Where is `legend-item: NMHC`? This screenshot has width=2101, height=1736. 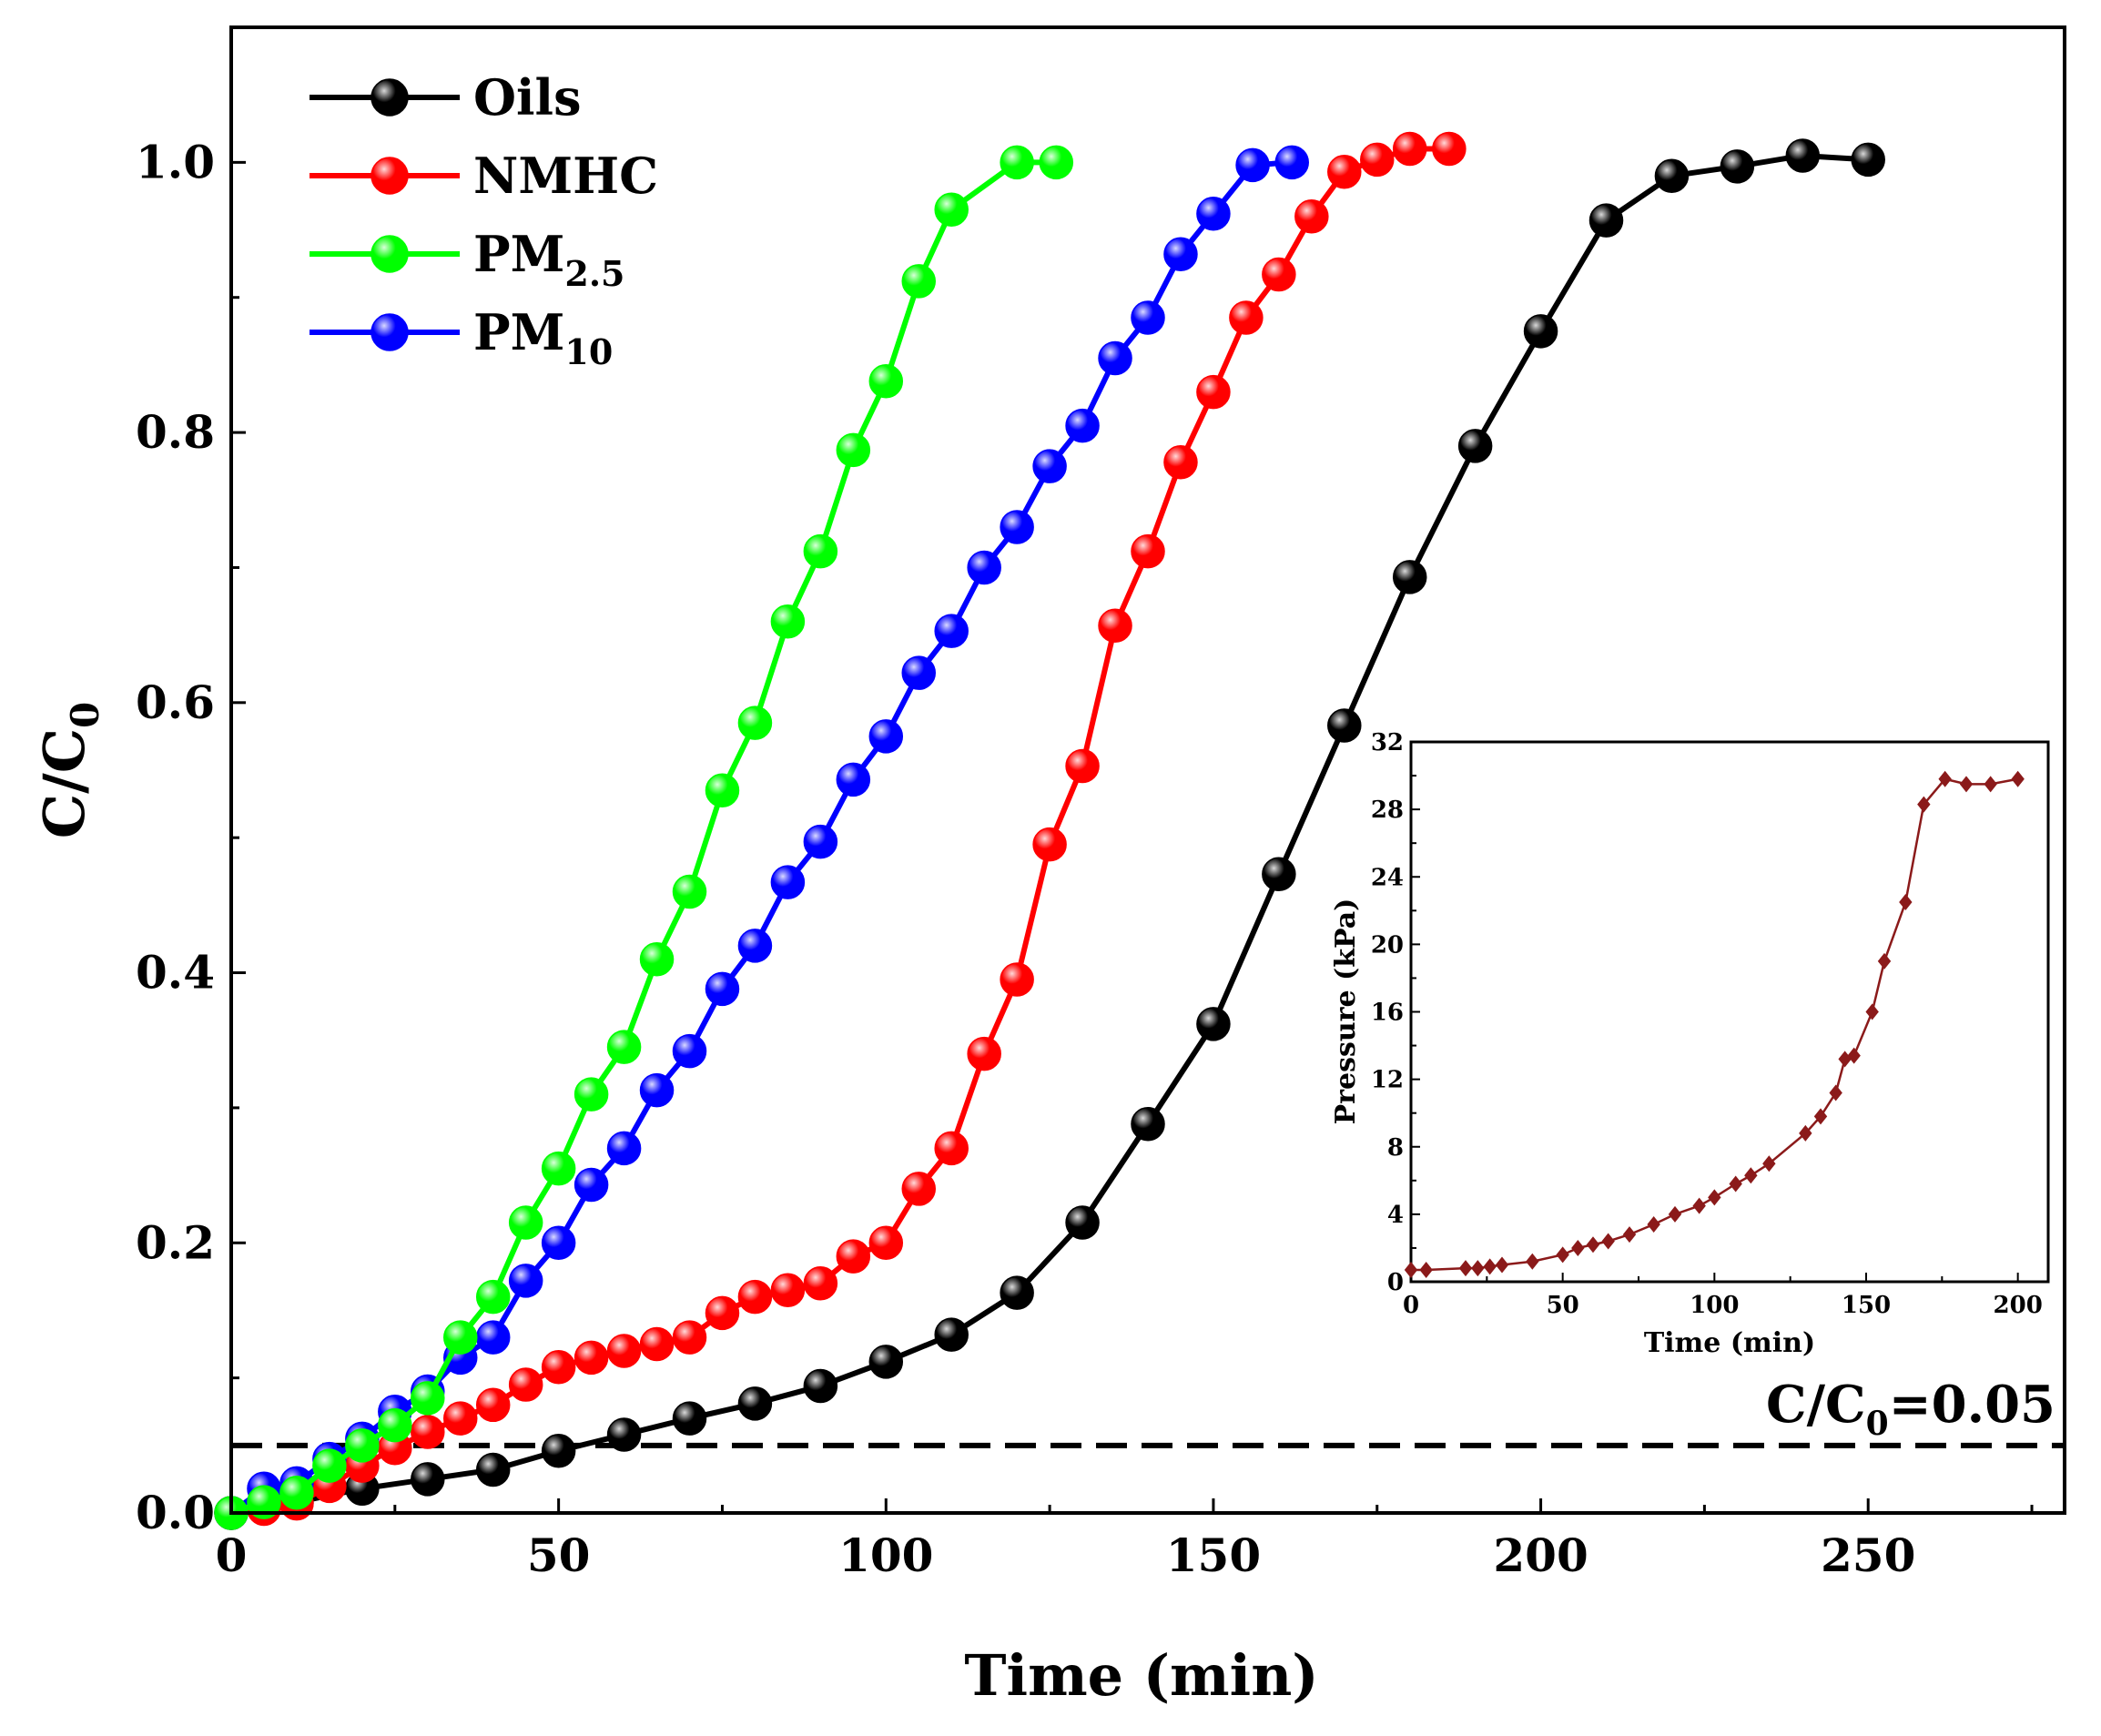 legend-item: NMHC is located at coordinates (484, 176).